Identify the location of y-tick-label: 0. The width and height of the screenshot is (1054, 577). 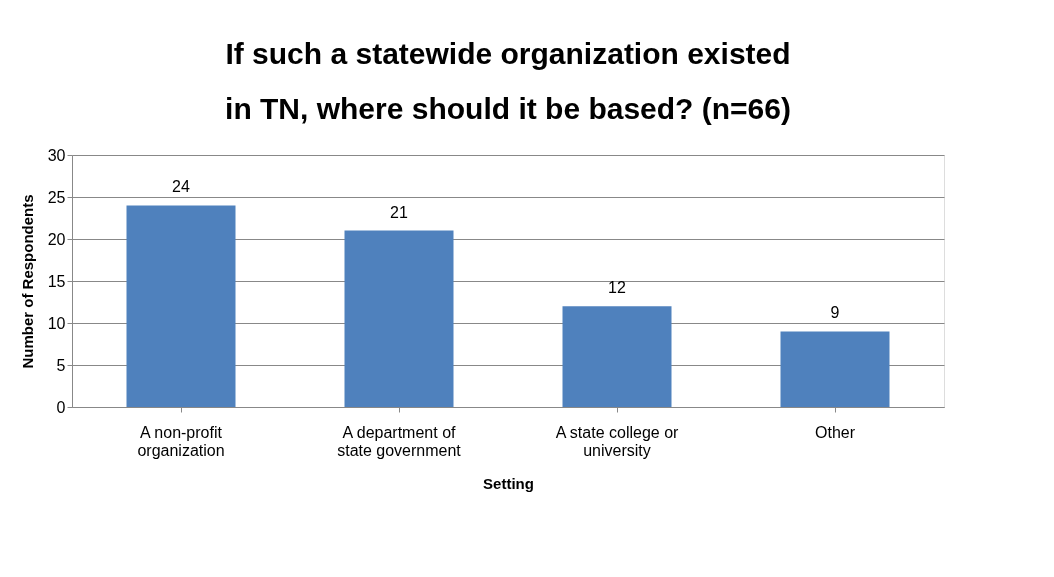
(61, 407).